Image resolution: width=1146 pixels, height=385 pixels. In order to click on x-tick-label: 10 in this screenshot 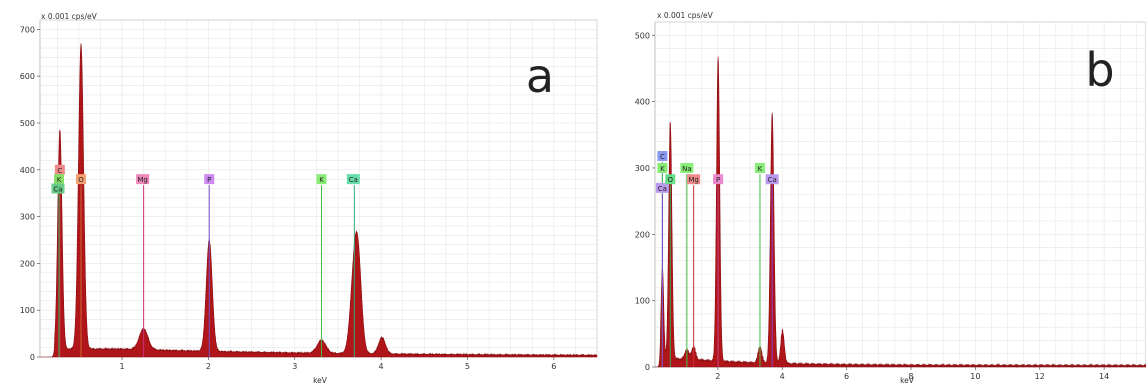, I will do `click(975, 376)`.